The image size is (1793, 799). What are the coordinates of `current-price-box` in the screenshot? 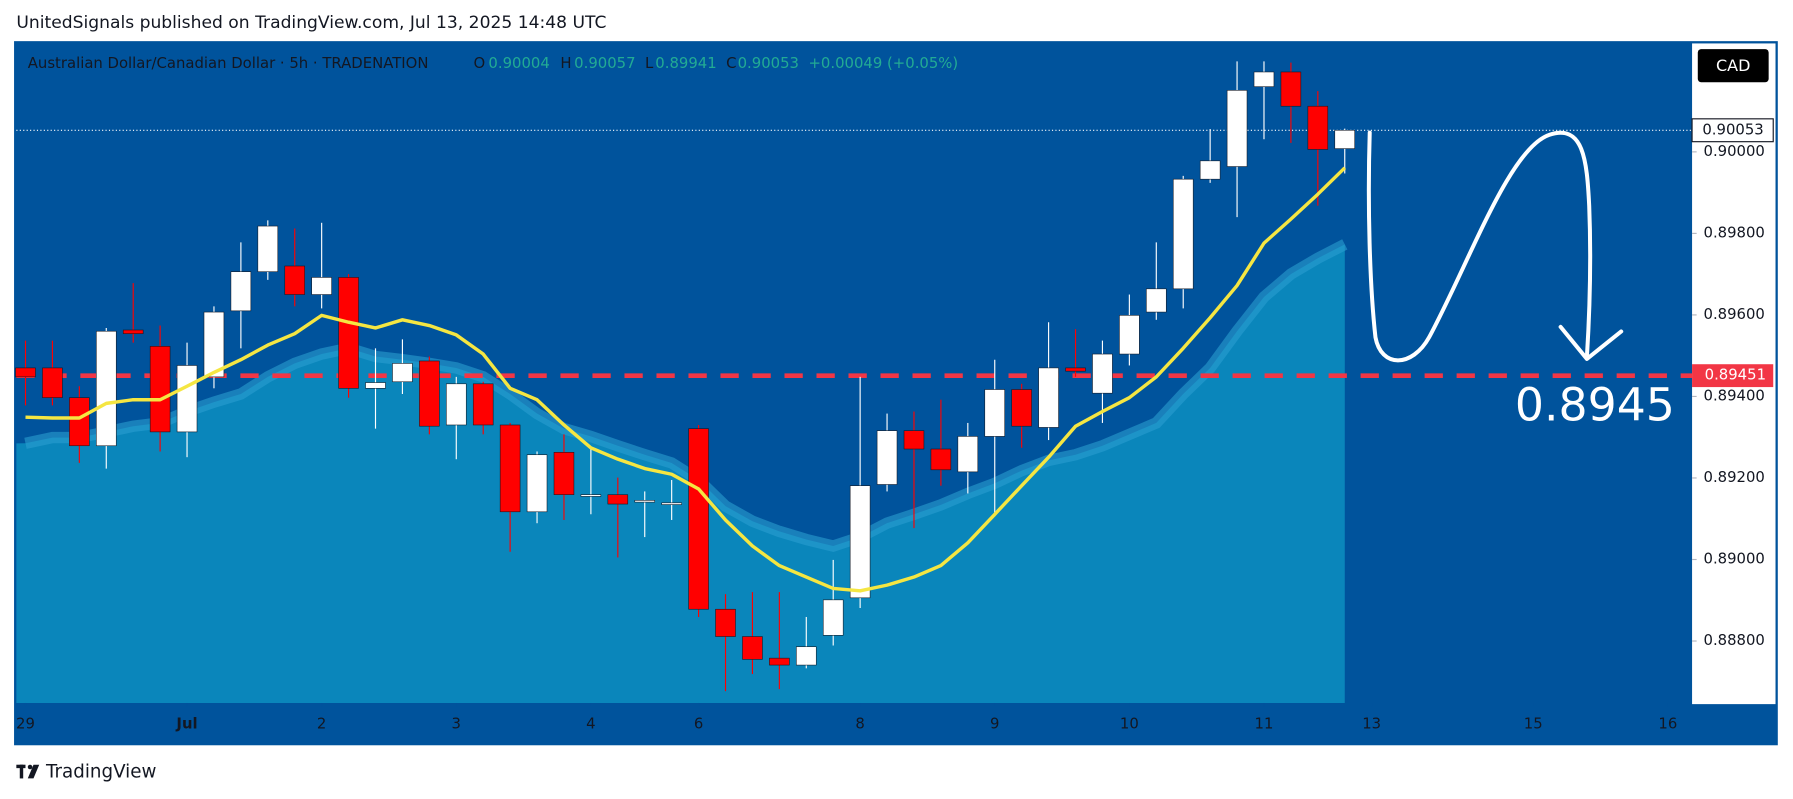 It's located at (1732, 130).